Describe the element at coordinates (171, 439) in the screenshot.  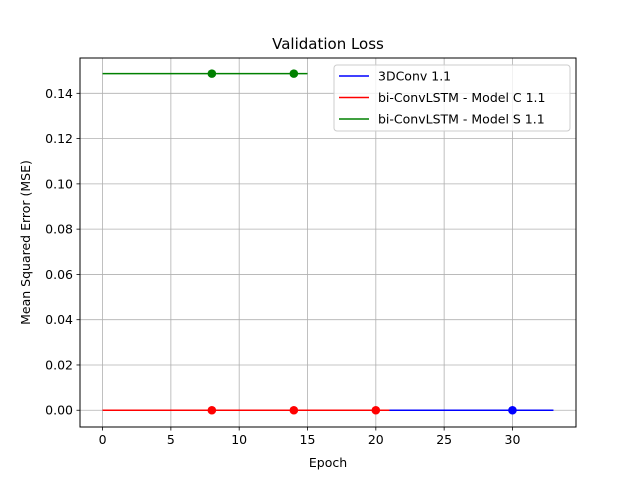
I see `x-tick-label: 5` at that location.